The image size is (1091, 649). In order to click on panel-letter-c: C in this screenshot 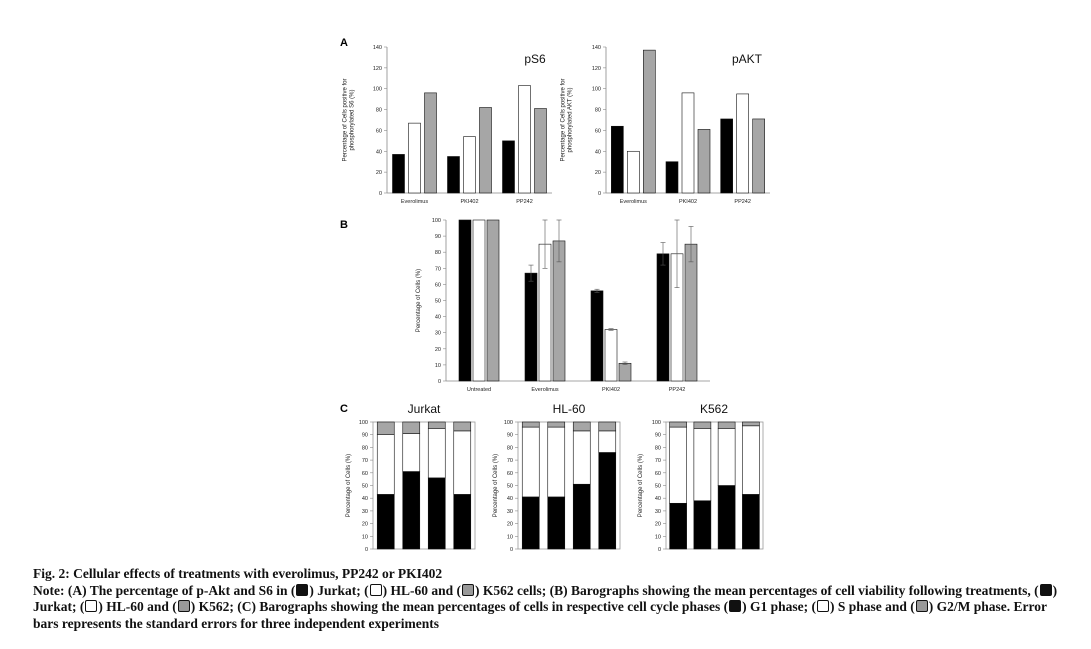, I will do `click(344, 409)`.